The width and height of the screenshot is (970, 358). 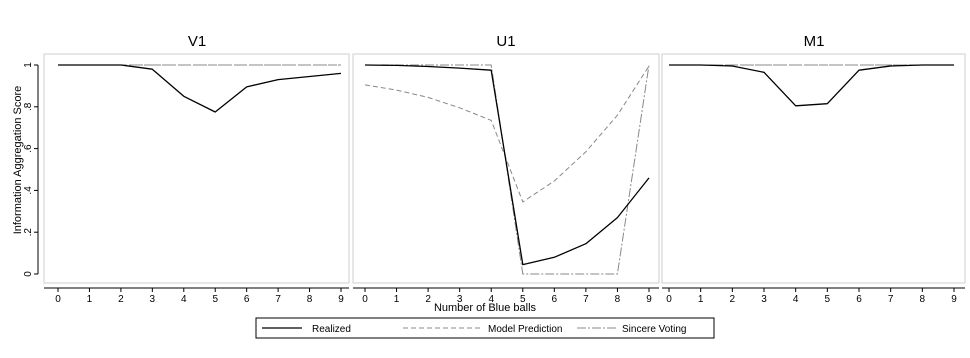 I want to click on y-tick-label: 1, so click(x=28, y=65).